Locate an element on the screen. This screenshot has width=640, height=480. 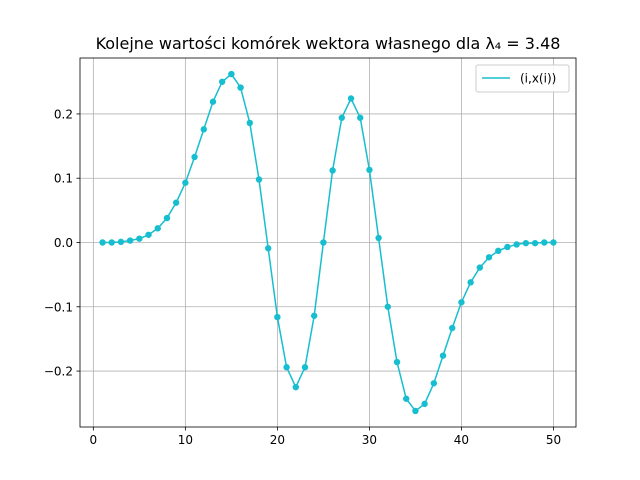
y-tick-label: 0.2 is located at coordinates (63, 114).